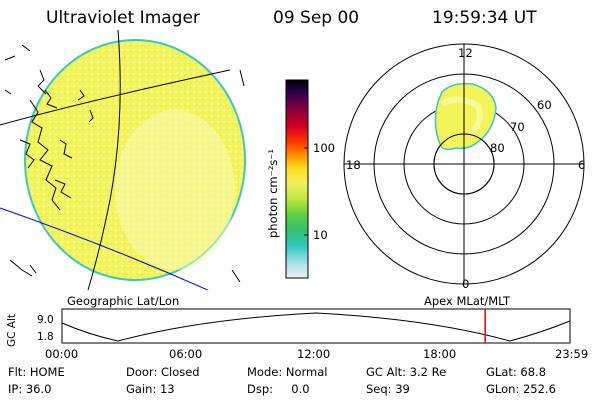  I want to click on y-tick-high: 9.0, so click(45, 320).